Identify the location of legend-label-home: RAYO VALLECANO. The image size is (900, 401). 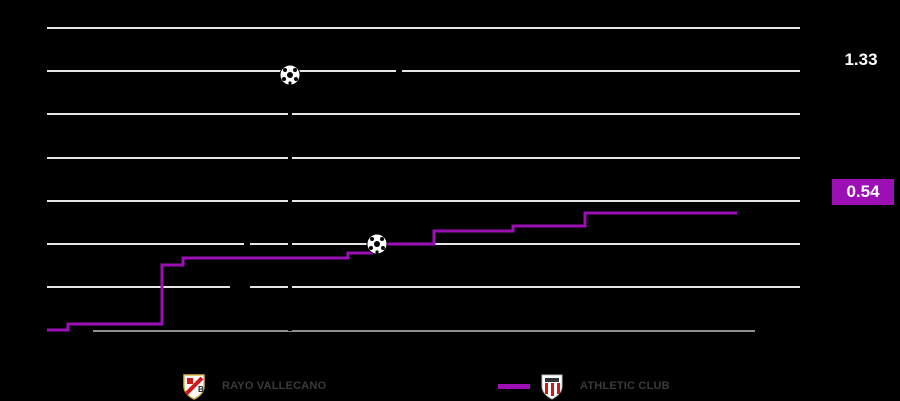
(274, 386).